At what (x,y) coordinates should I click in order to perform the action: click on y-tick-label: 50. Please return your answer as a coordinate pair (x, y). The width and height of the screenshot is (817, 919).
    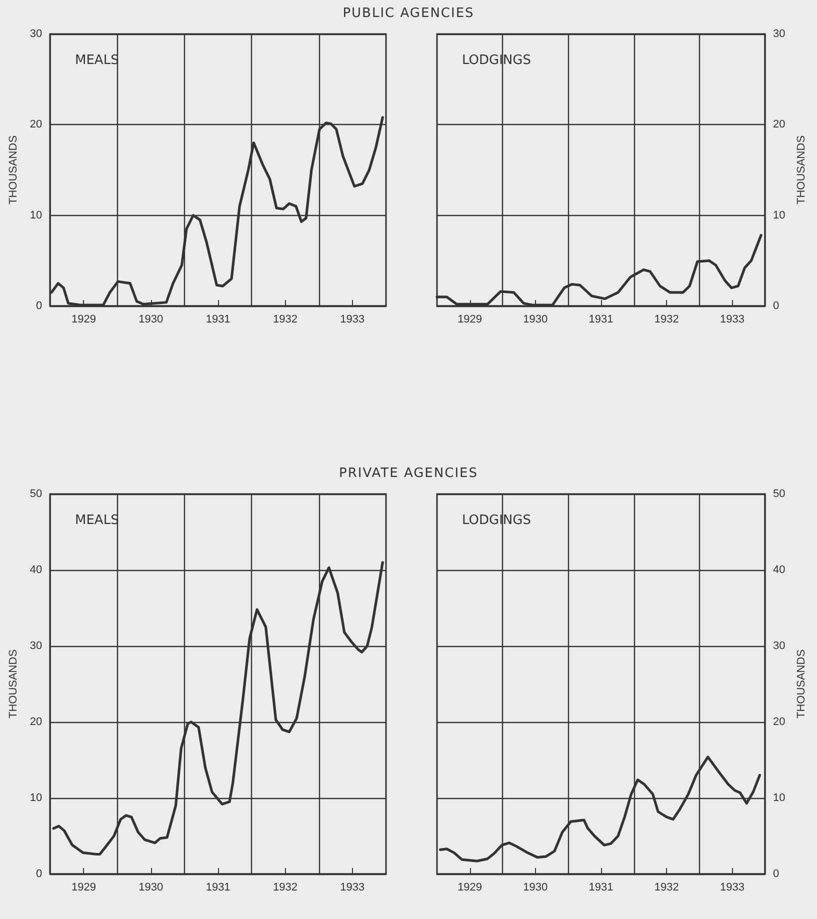
    Looking at the image, I should click on (36, 494).